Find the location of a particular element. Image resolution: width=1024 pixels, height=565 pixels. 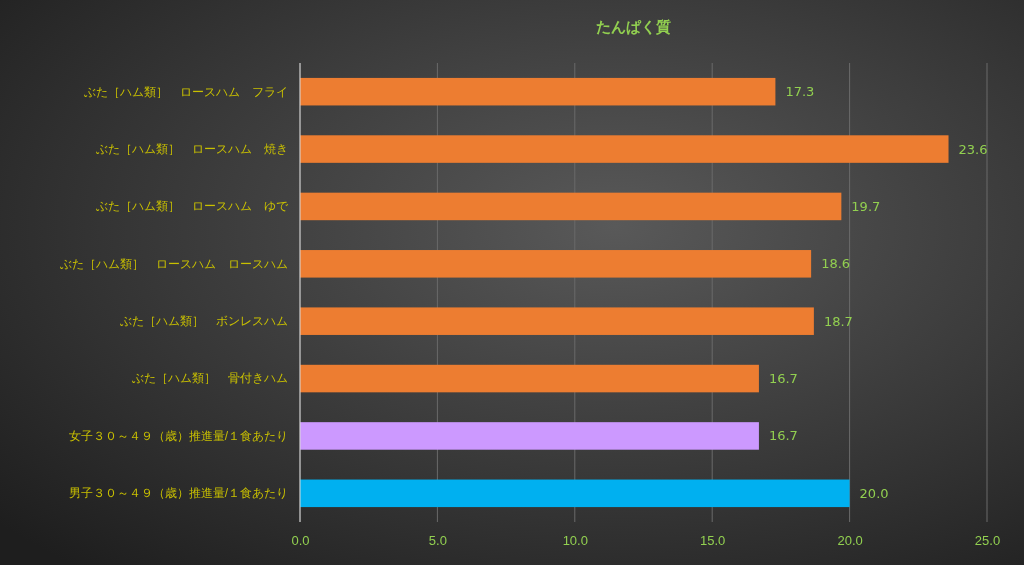

x-tick-label: 5.0 is located at coordinates (437, 541).